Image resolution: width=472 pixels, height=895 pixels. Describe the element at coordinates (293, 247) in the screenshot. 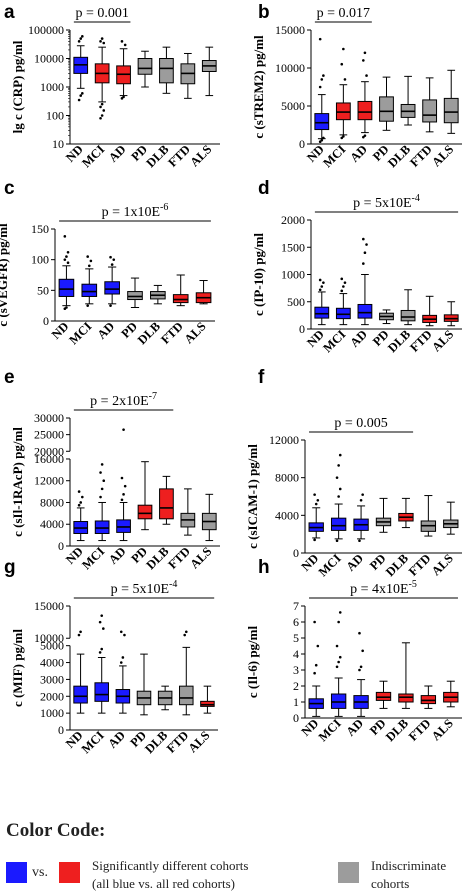

I see `y-tick-label: 1500` at that location.